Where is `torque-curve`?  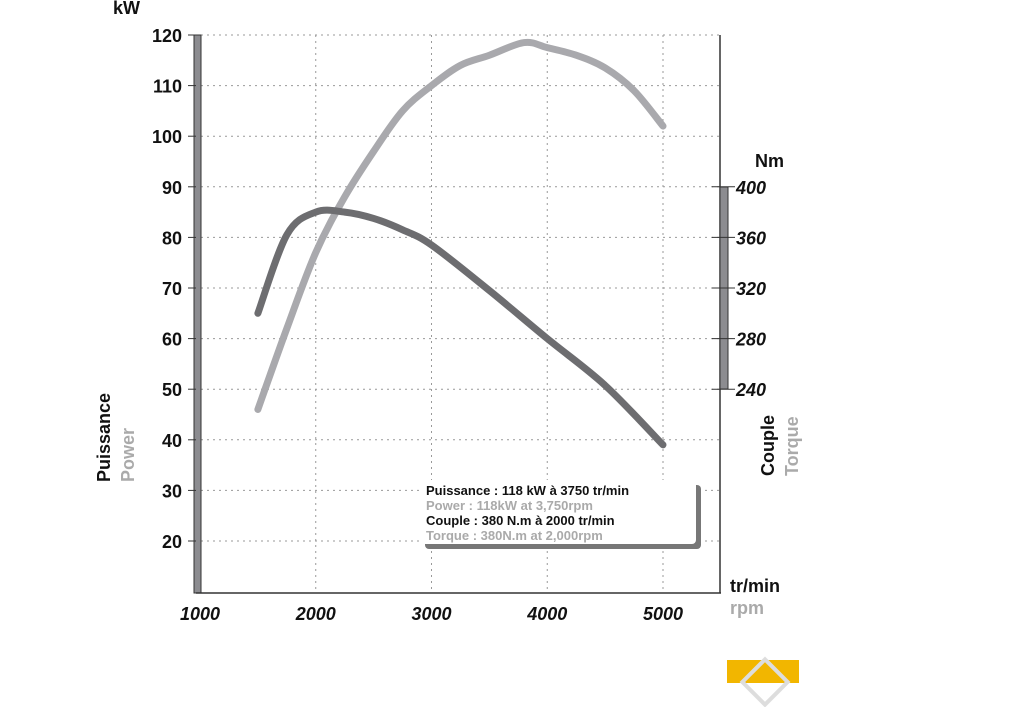
torque-curve is located at coordinates (460, 327).